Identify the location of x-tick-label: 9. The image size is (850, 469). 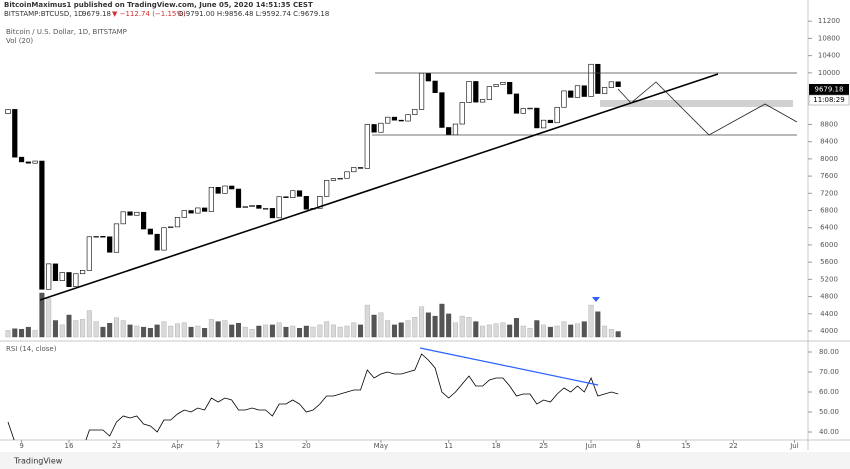
(21, 446).